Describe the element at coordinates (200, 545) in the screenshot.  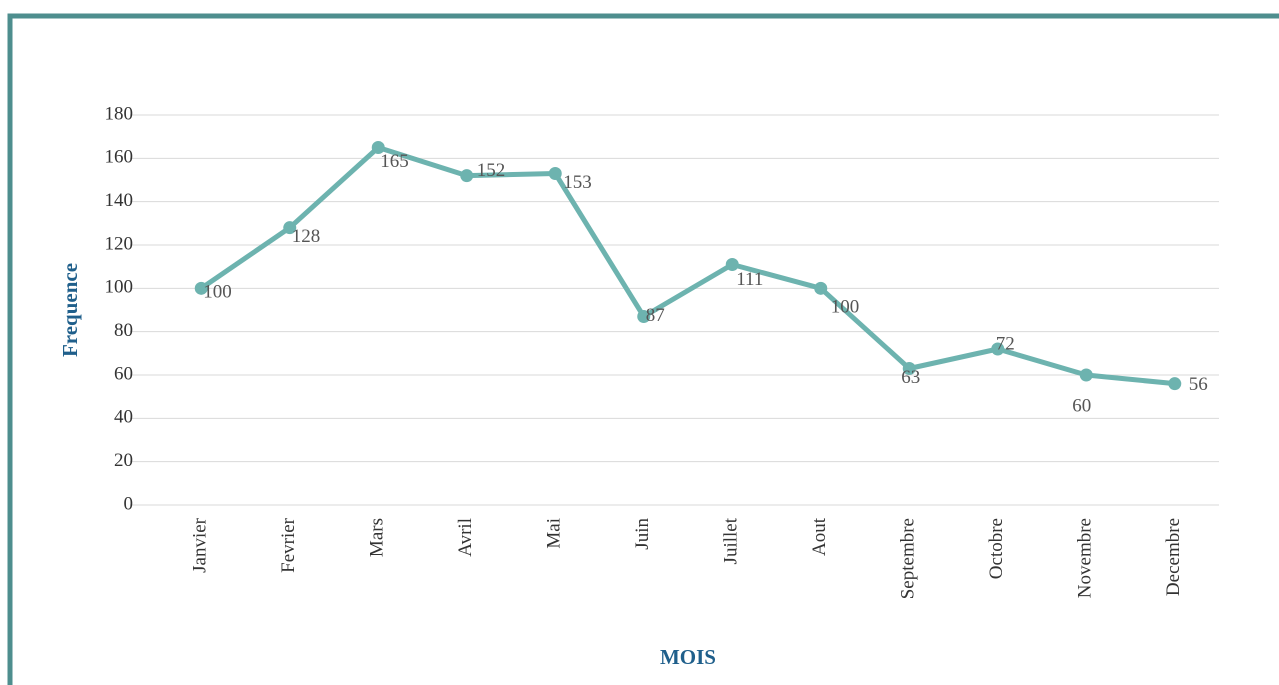
I see `x-tick-label: Janvier` at that location.